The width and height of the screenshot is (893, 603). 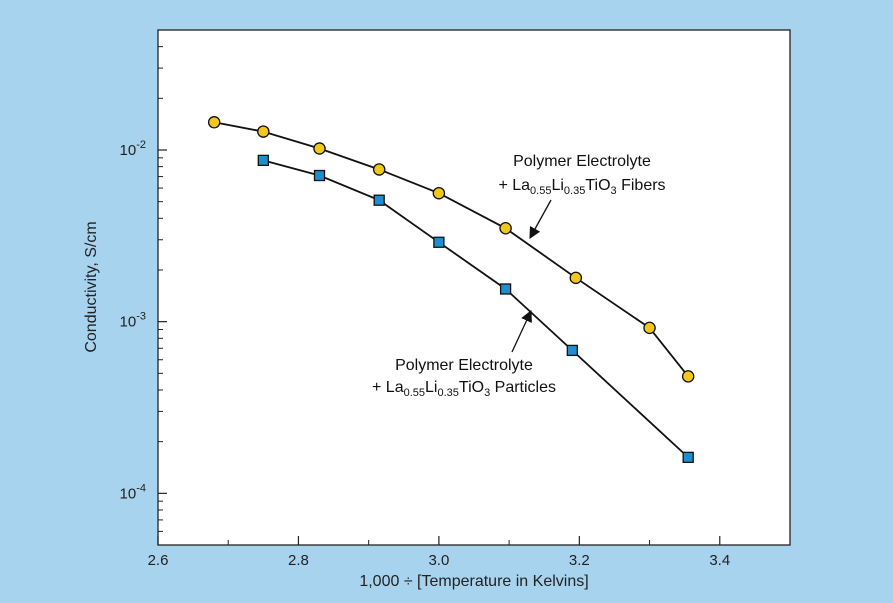 I want to click on x-axis-title: 1,000 ÷ [Temperature in Kelvins], so click(x=473, y=581).